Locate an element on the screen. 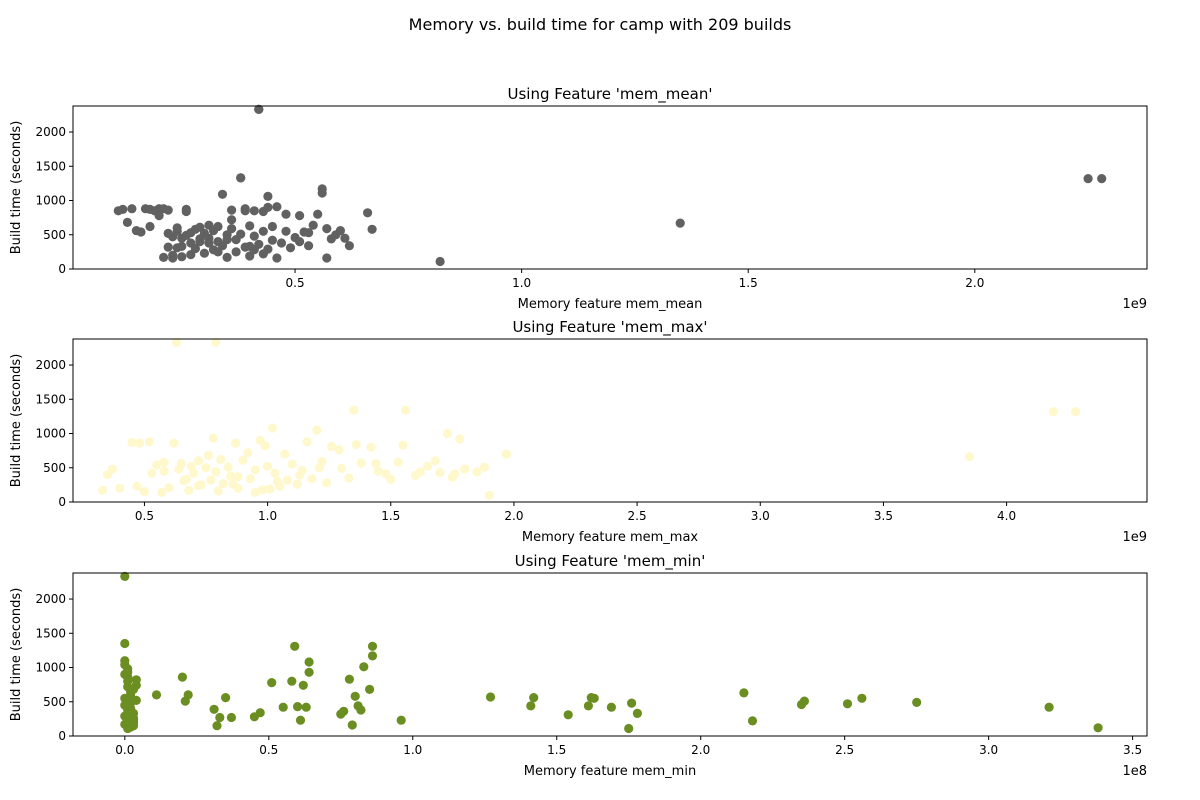  y-tick-label: 1000 is located at coordinates (50, 434).